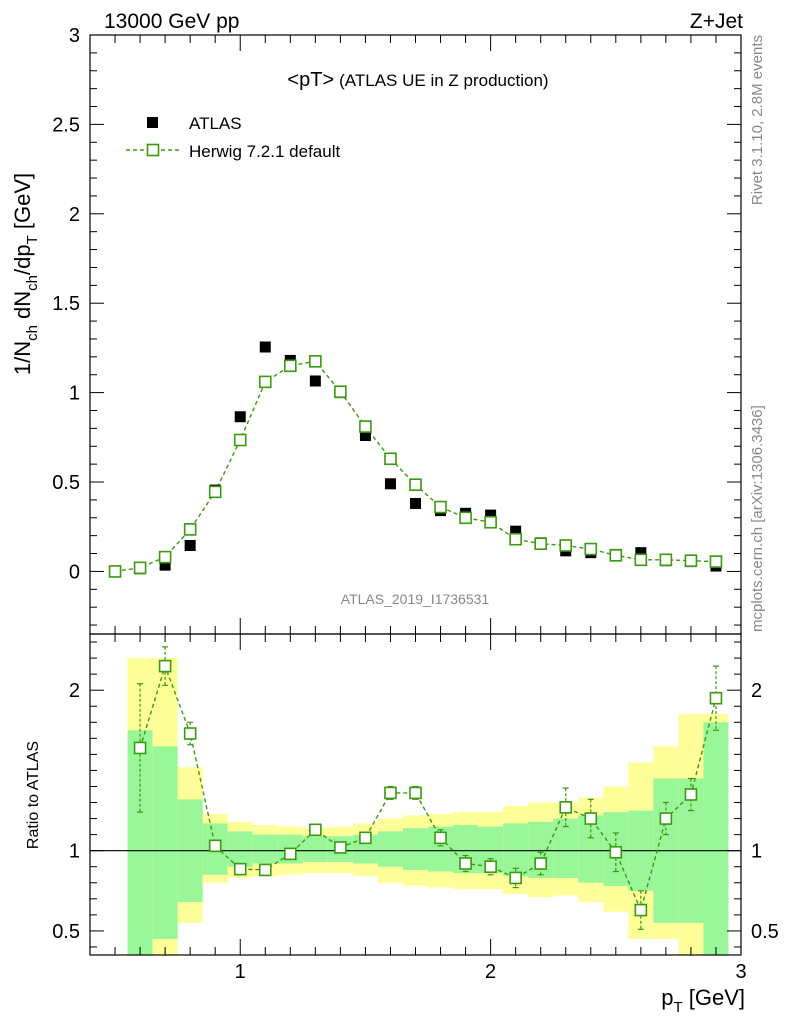 The width and height of the screenshot is (786, 1024). I want to click on xlabel-b: T, so click(677, 1007).